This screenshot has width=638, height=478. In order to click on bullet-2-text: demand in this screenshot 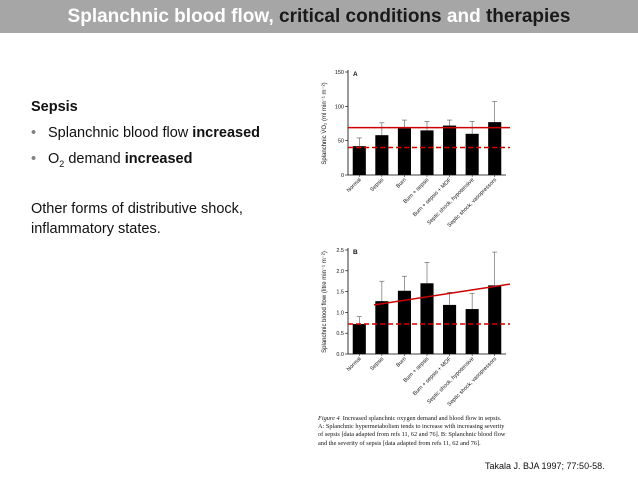, I will do `click(94, 159)`.